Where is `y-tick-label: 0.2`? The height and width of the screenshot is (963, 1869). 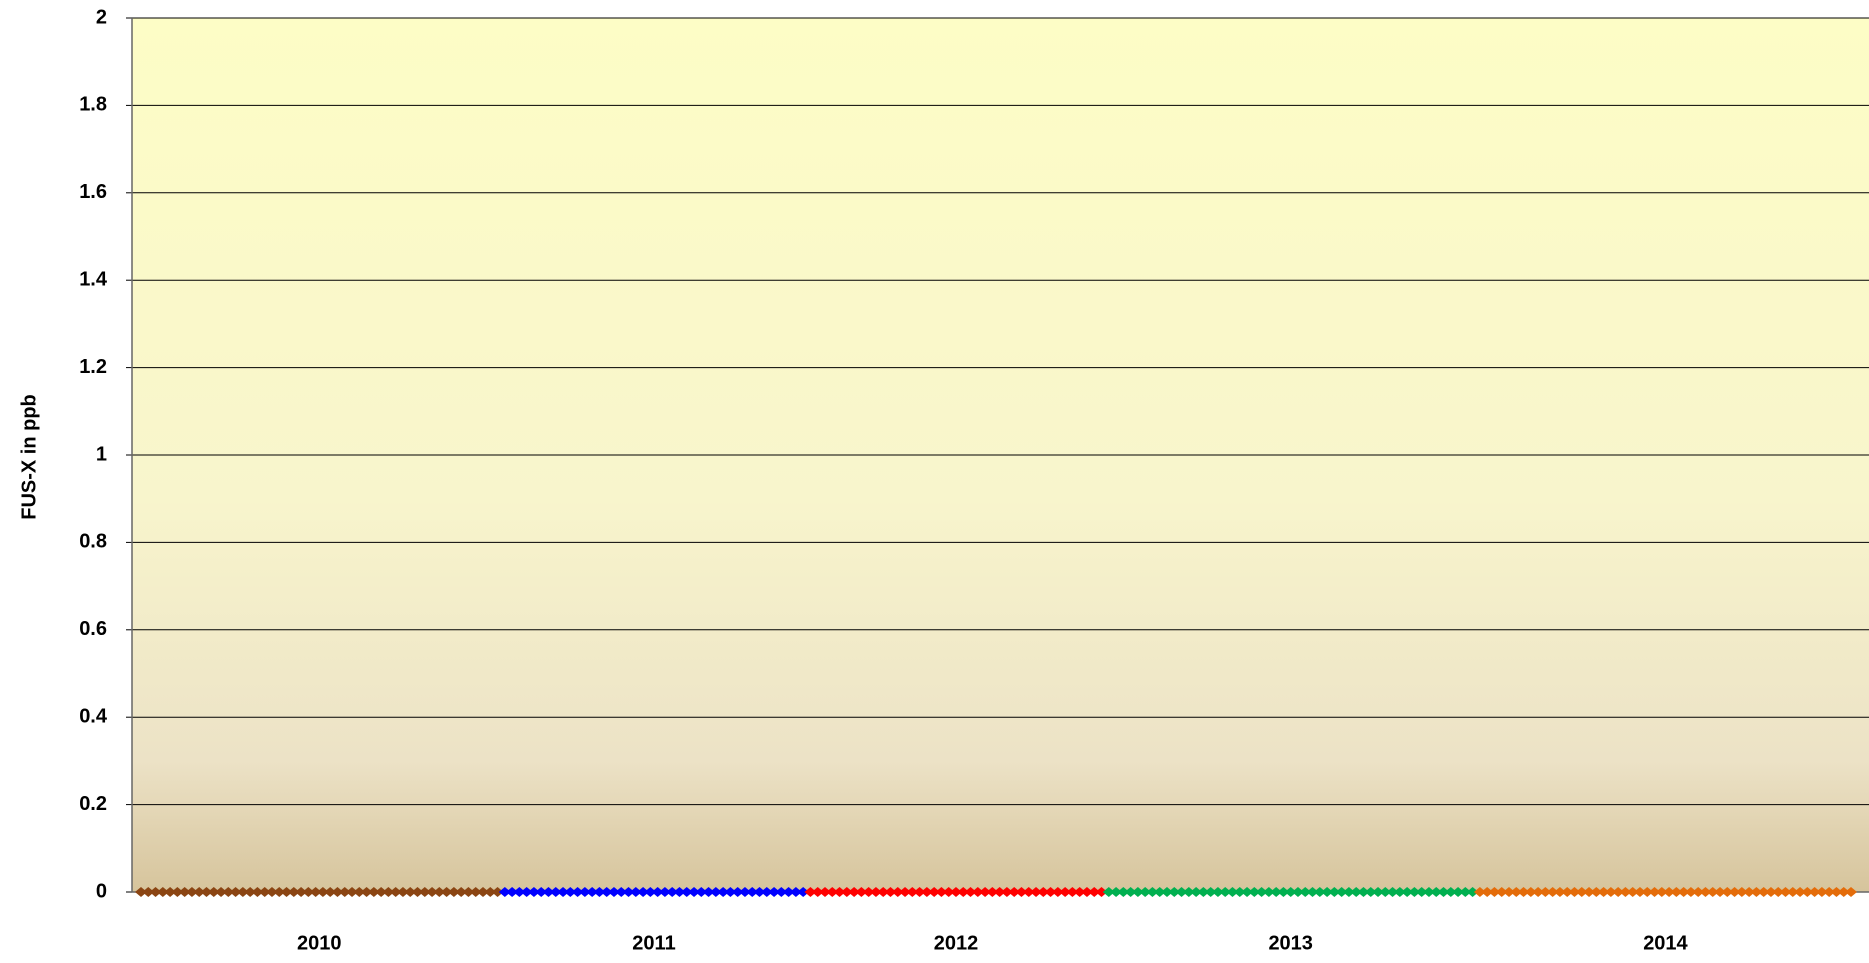 y-tick-label: 0.2 is located at coordinates (93, 804).